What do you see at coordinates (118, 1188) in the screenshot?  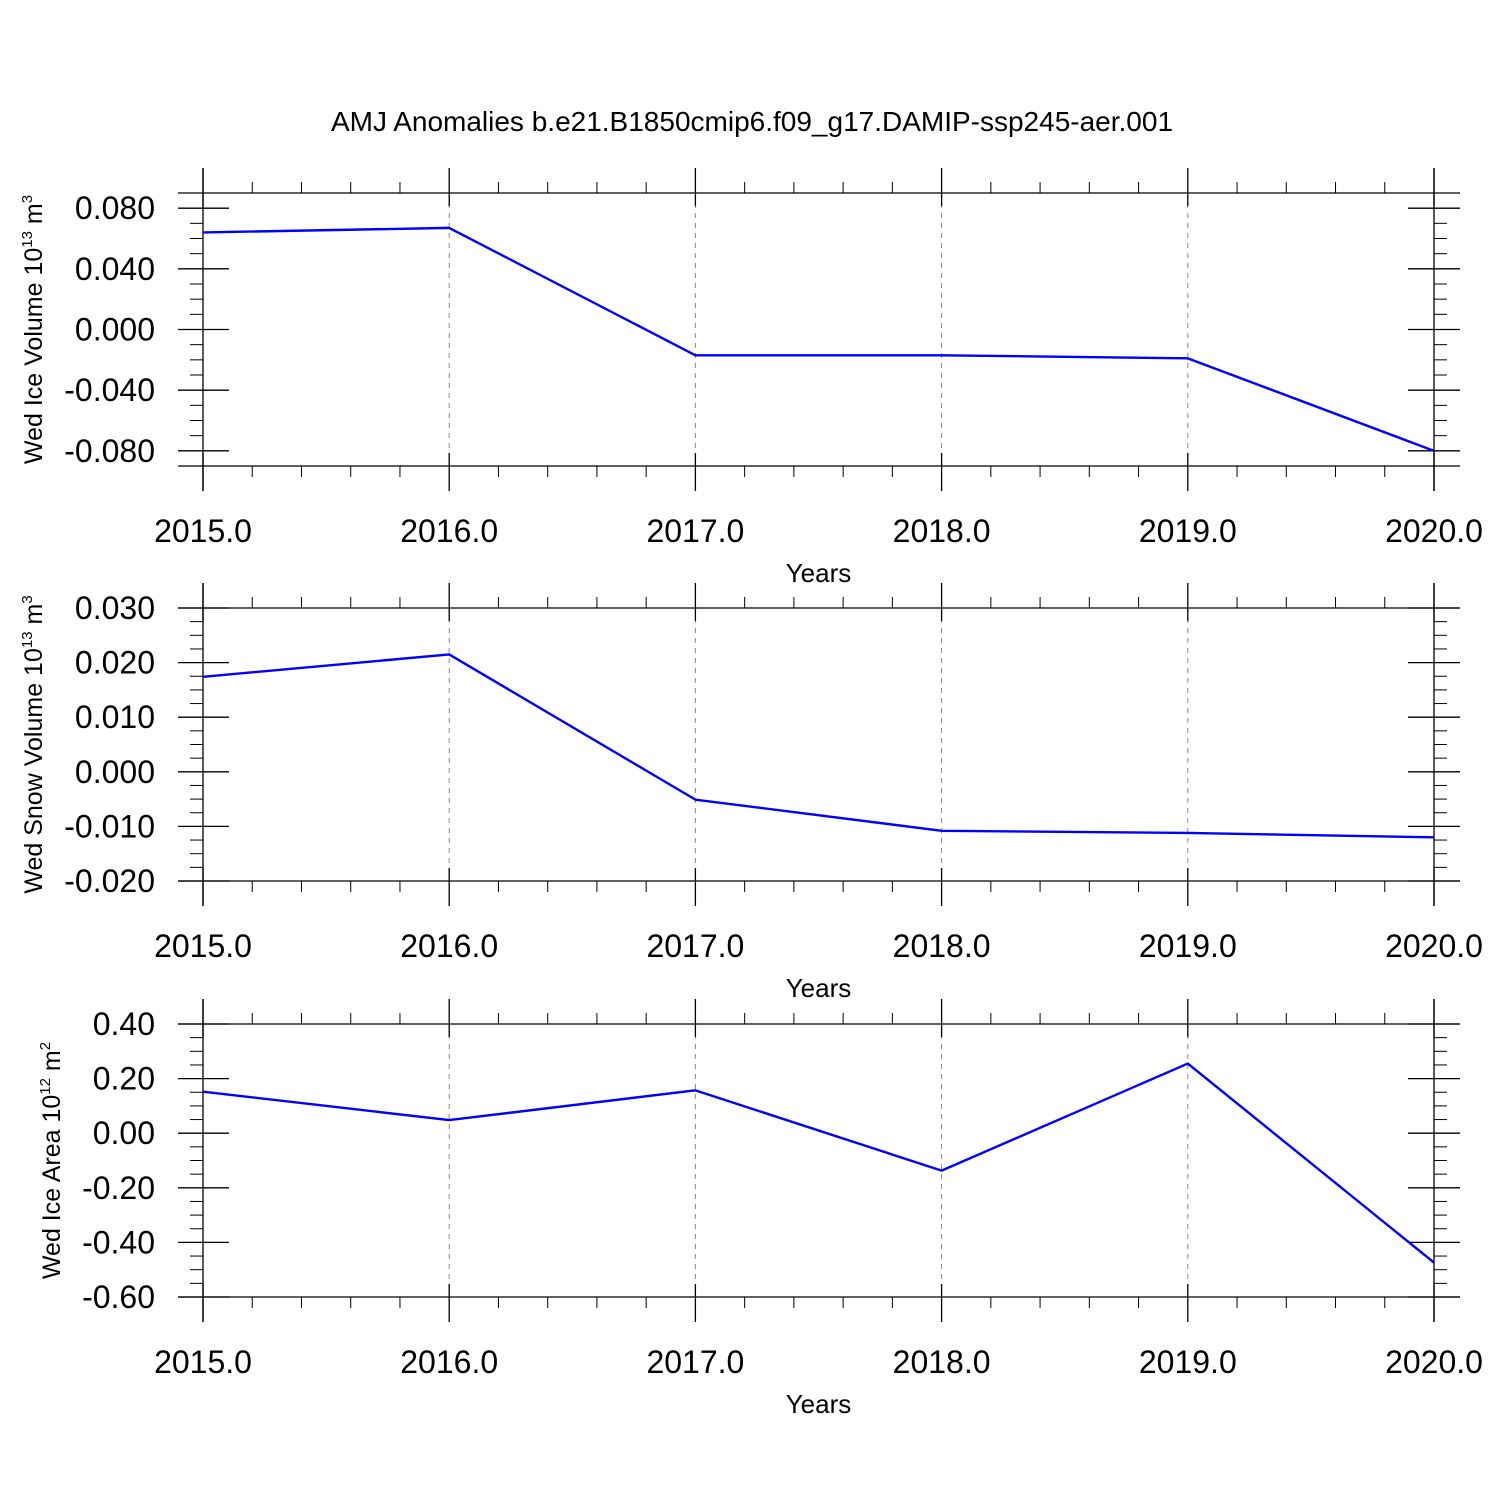 I see `y-tick-label: -0.20` at bounding box center [118, 1188].